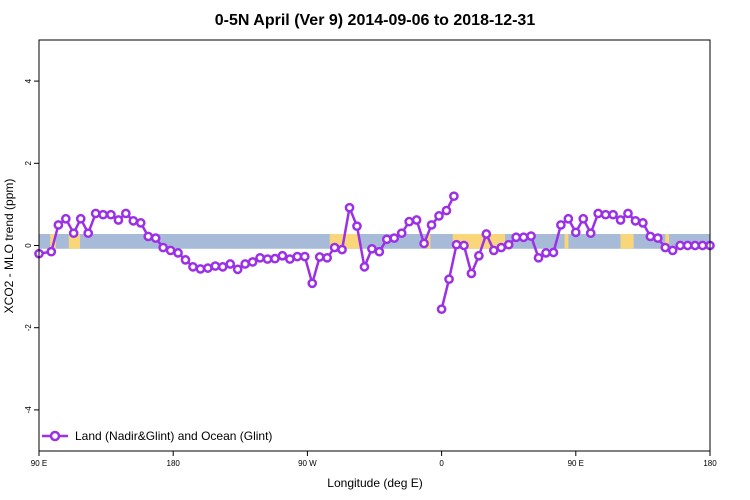 The height and width of the screenshot is (500, 750). What do you see at coordinates (374, 483) in the screenshot?
I see `x-axis-label: Longitude (deg E)` at bounding box center [374, 483].